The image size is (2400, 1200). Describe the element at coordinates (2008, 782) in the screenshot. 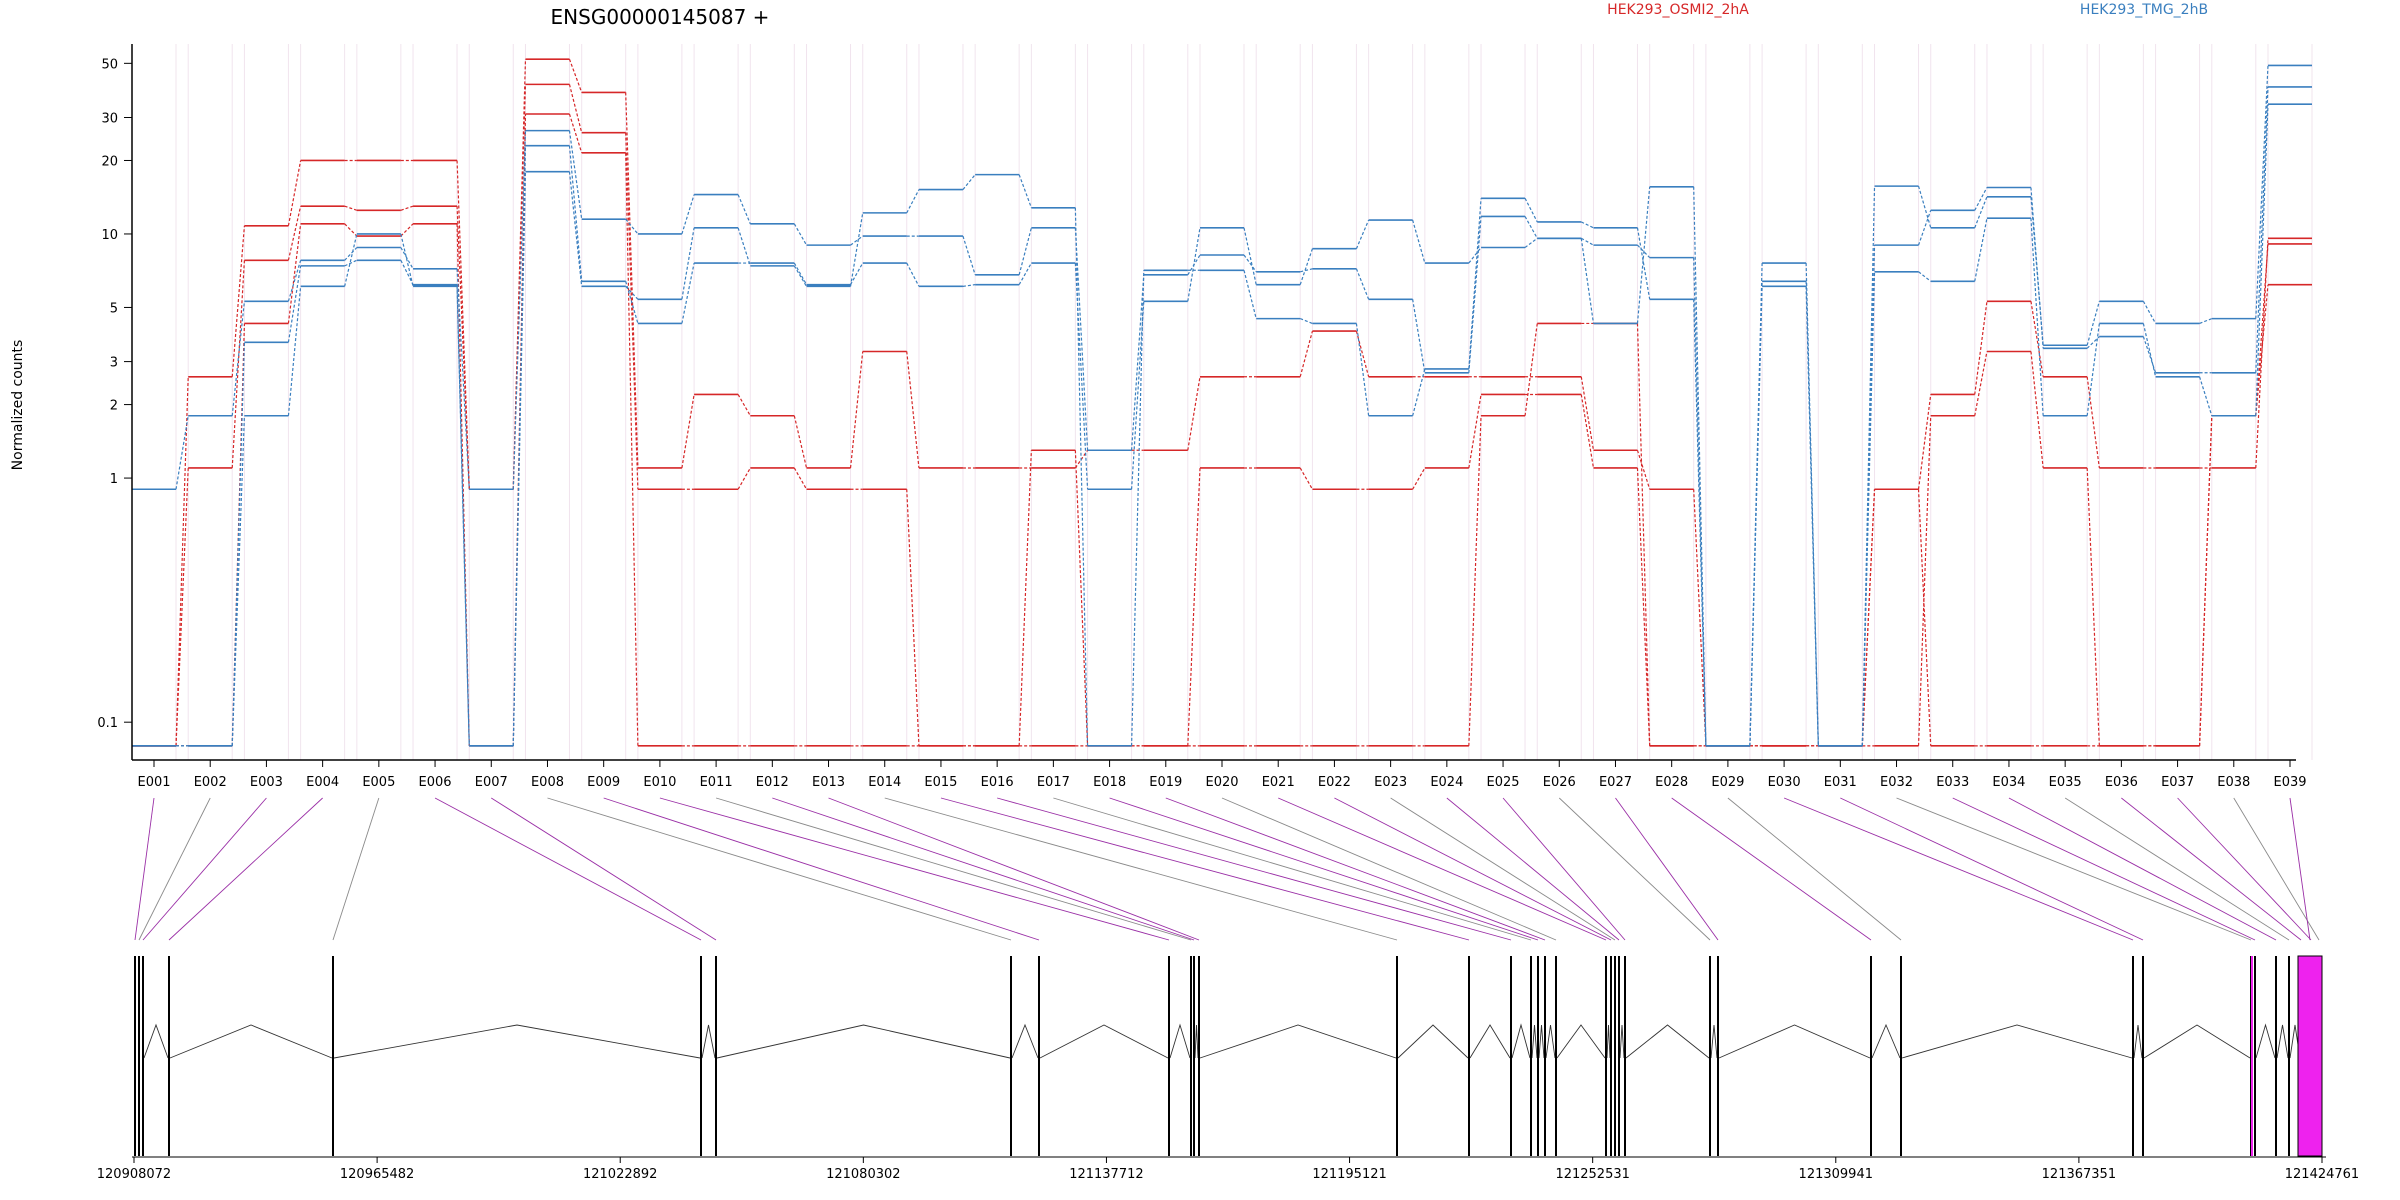

I see `x-tick-label: E034` at that location.